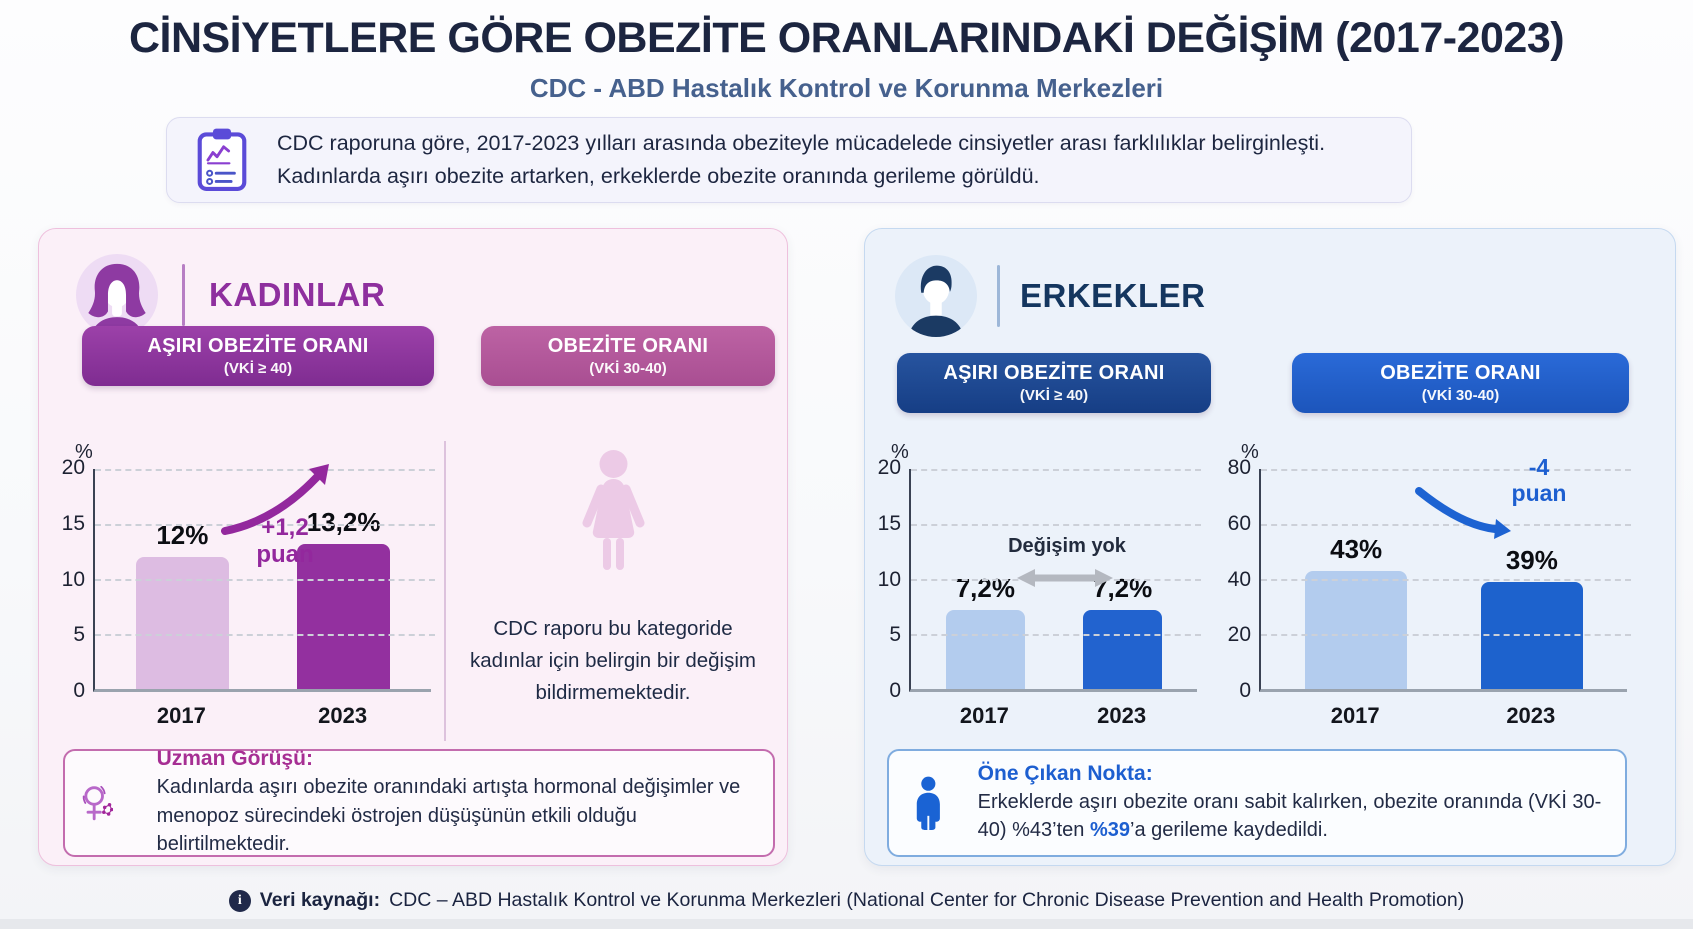  What do you see at coordinates (1460, 373) in the screenshot?
I see `pill-title: OBEZİTE ORANI` at bounding box center [1460, 373].